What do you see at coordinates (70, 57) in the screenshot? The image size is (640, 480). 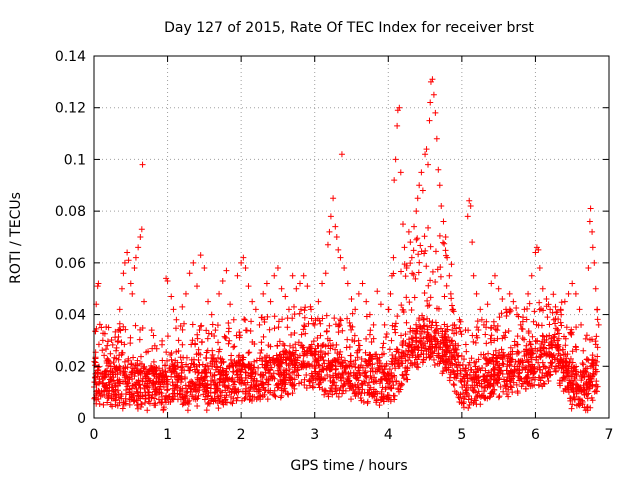 I see `y-tick-label: 0.14` at bounding box center [70, 57].